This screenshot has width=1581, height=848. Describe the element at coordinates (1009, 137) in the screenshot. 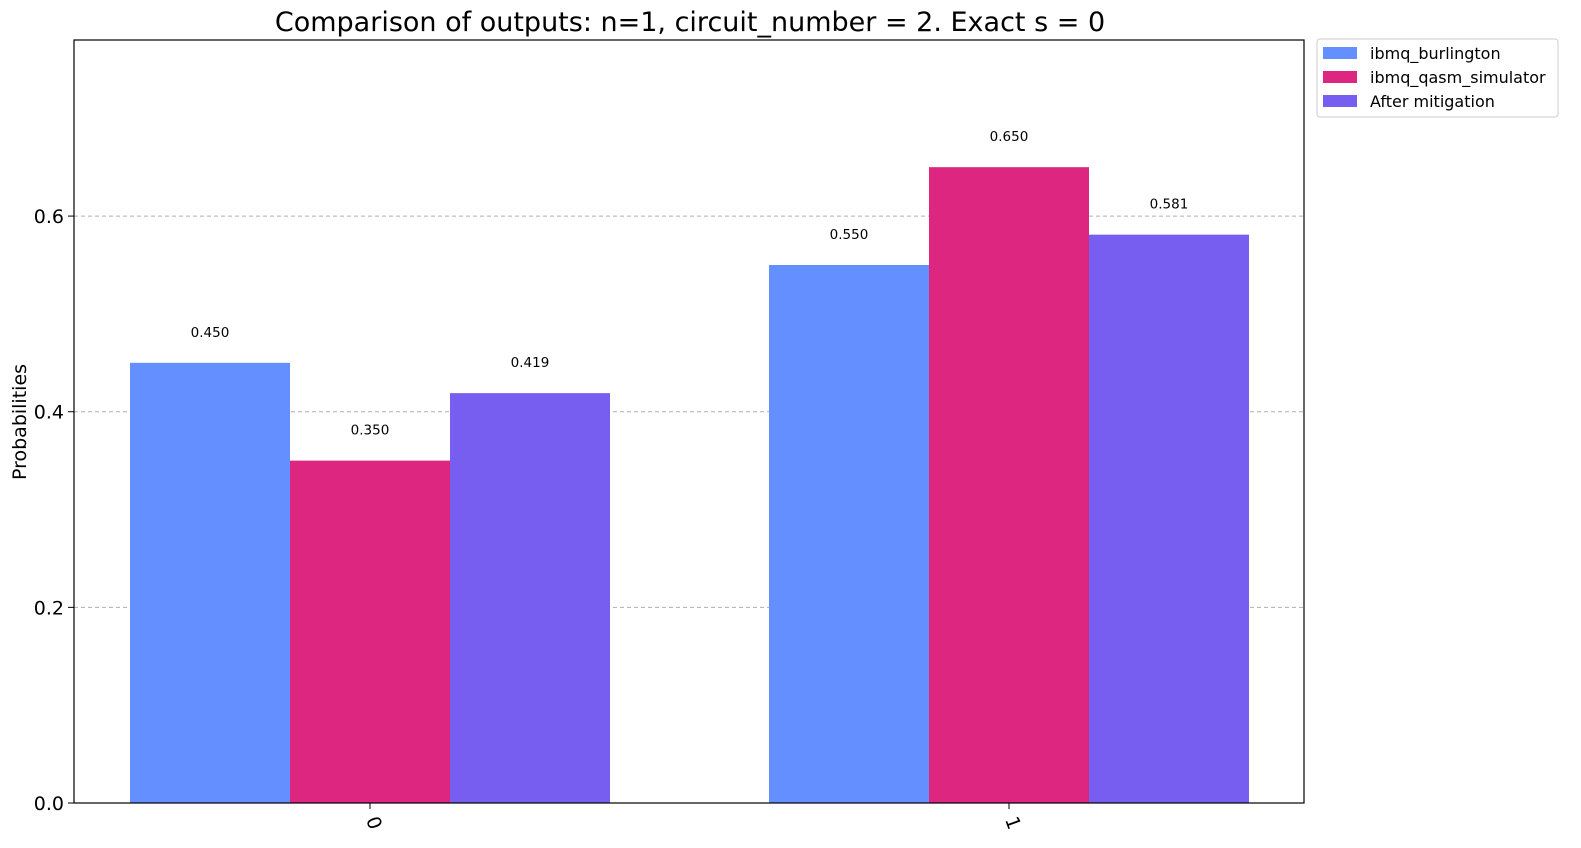

I see `bar-value-label: 0.650` at that location.